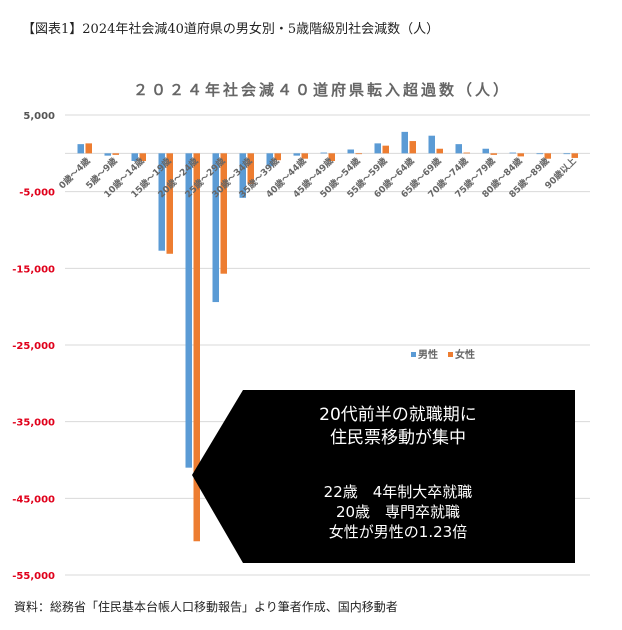 Image resolution: width=622 pixels, height=630 pixels. I want to click on y-tick-label: -5,000, so click(37, 193).